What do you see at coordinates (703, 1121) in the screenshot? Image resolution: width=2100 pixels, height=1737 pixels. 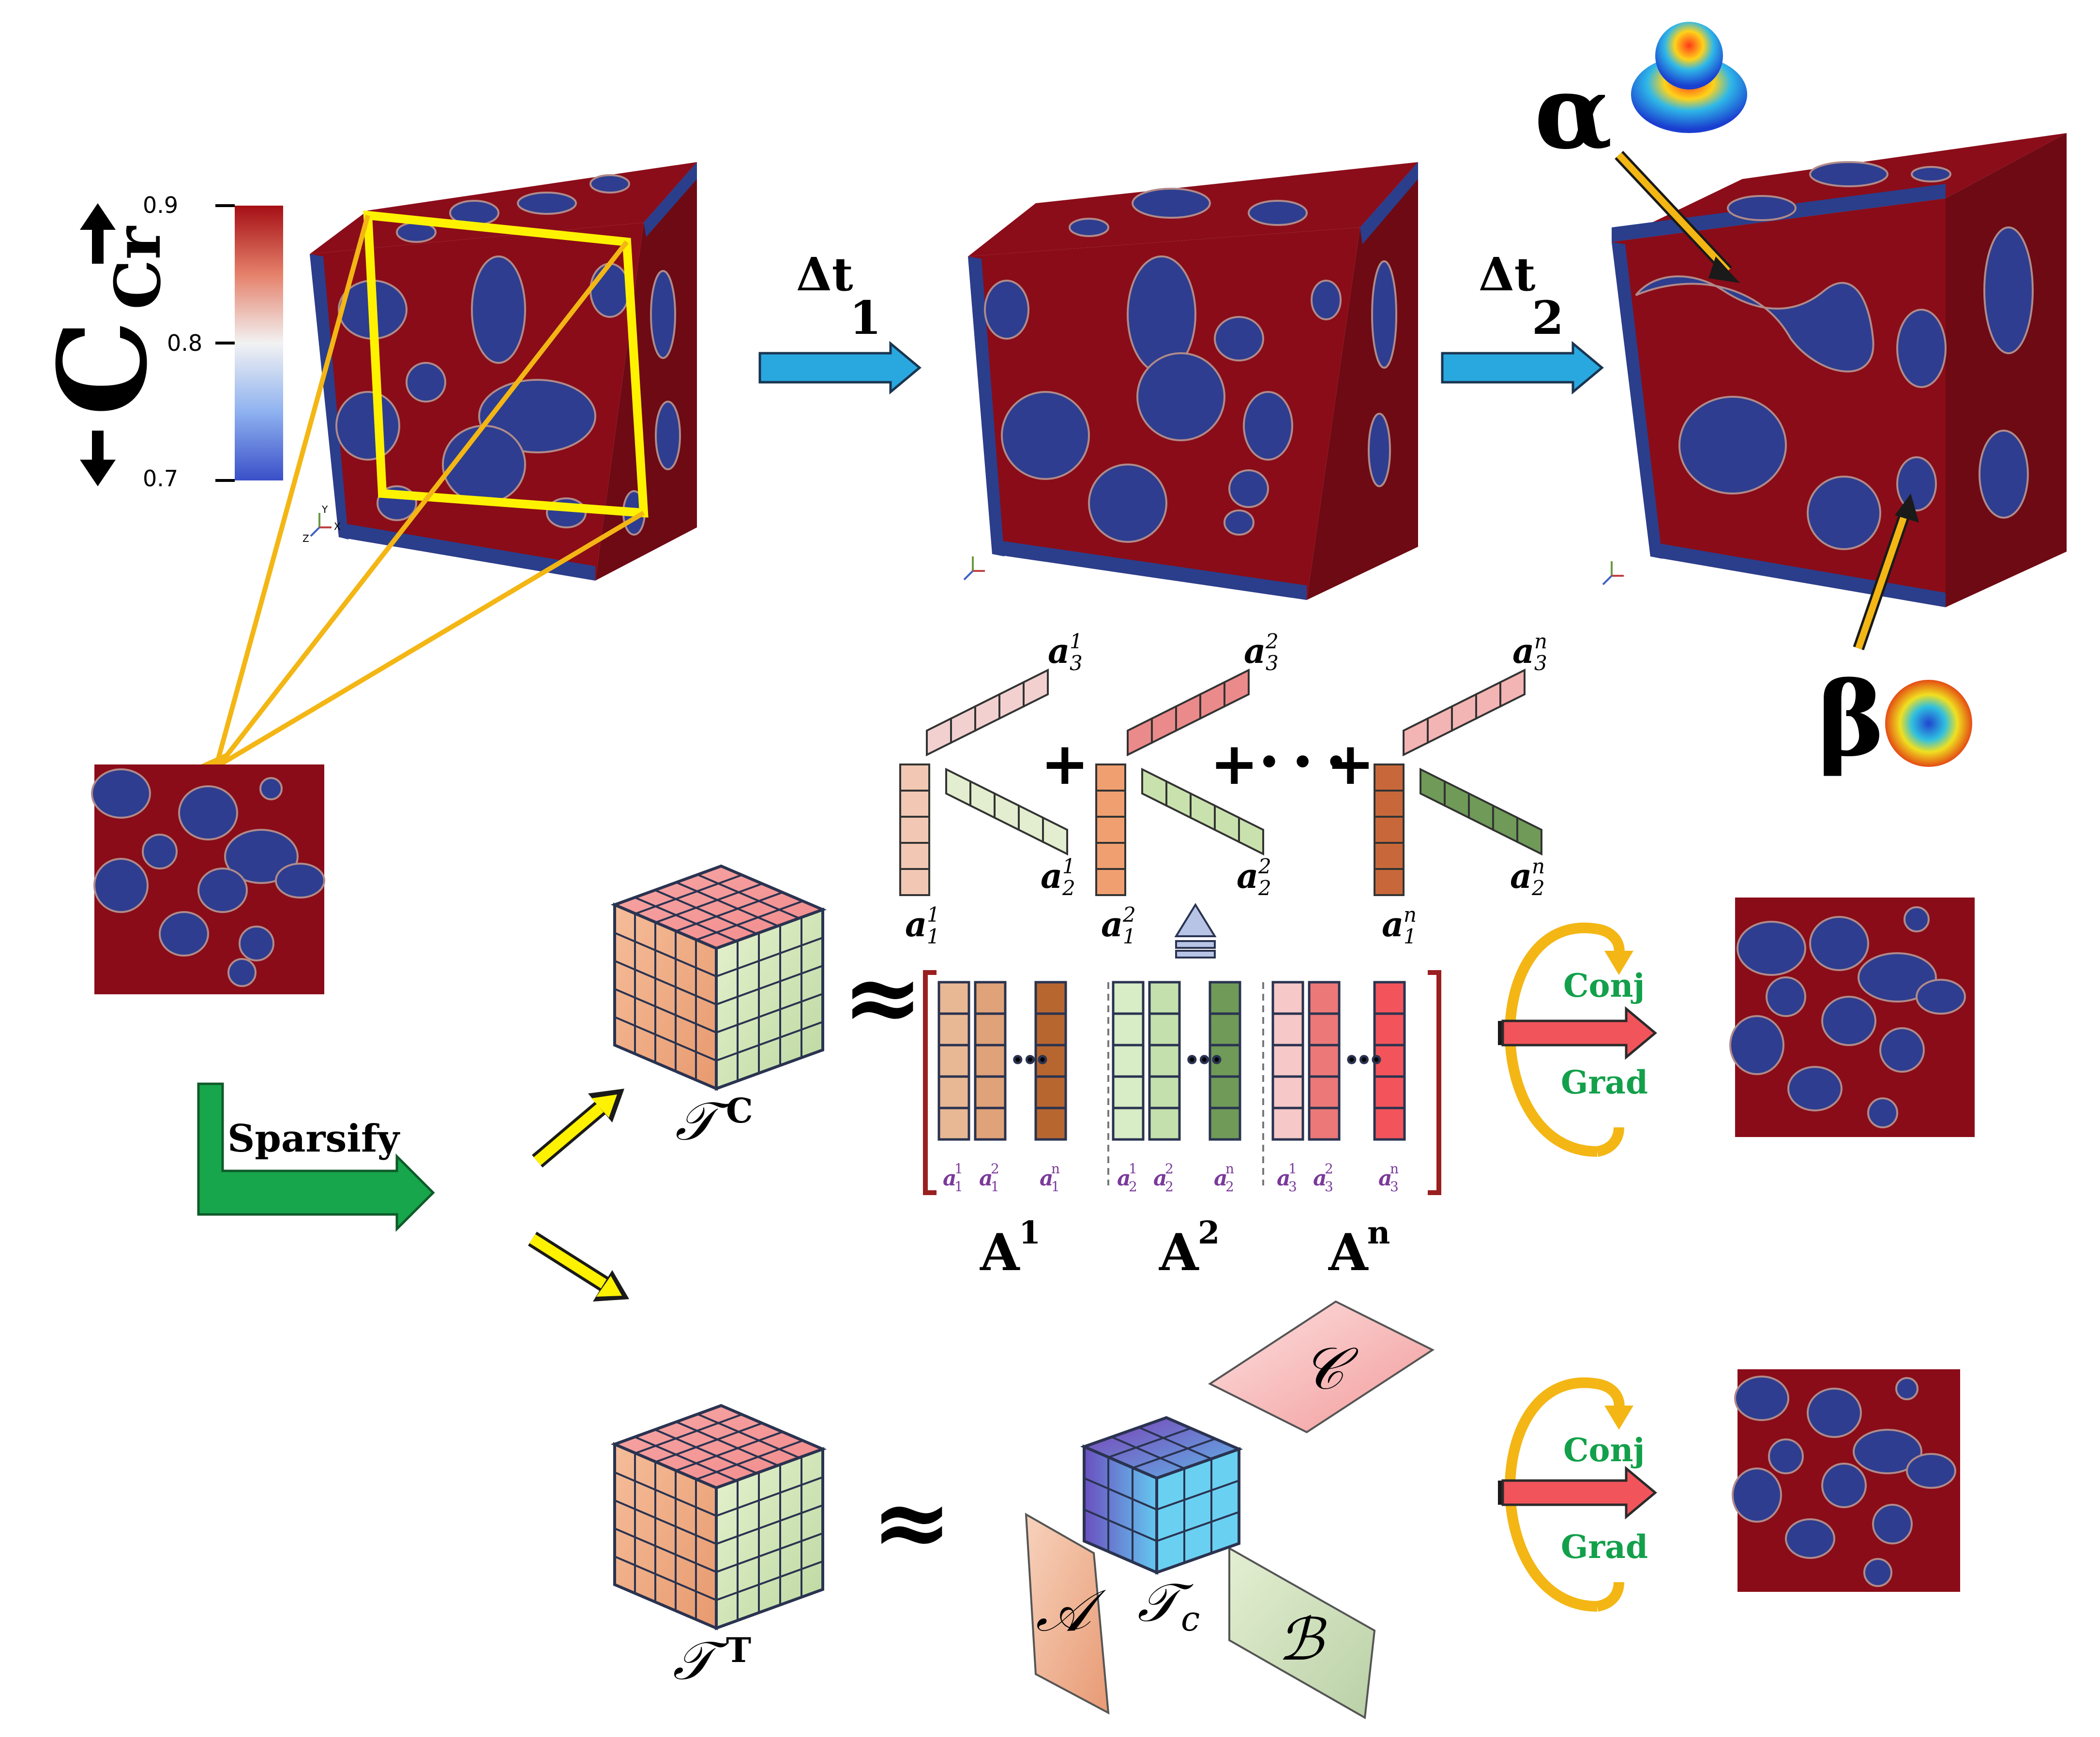 I see `tensor-cp-label: 𝒯` at bounding box center [703, 1121].